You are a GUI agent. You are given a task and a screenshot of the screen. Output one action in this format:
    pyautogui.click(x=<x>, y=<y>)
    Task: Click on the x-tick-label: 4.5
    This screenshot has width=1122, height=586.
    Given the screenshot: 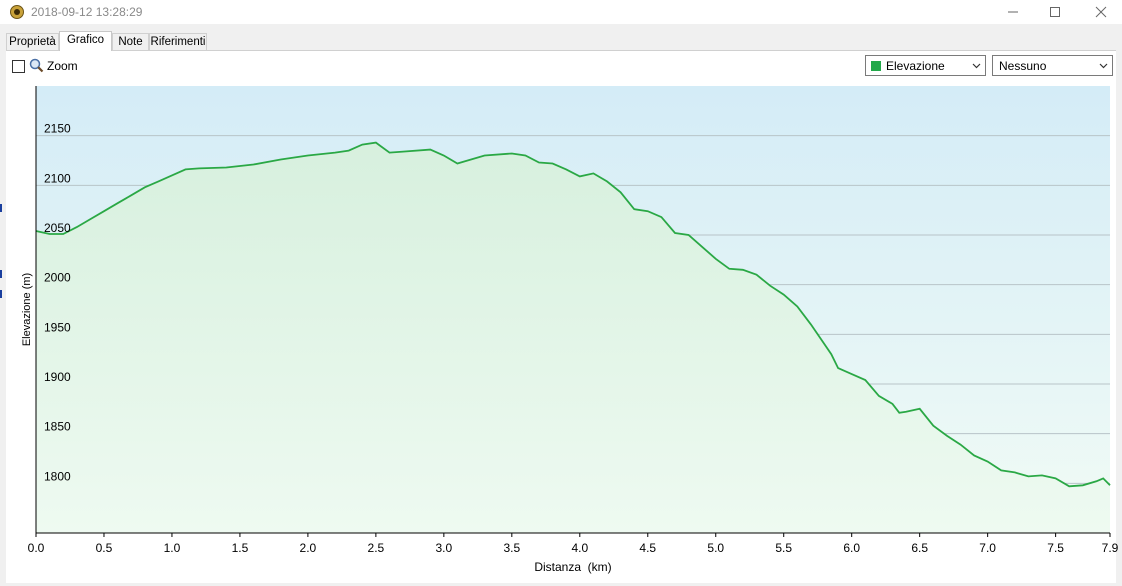 What is the action you would take?
    pyautogui.click(x=647, y=548)
    